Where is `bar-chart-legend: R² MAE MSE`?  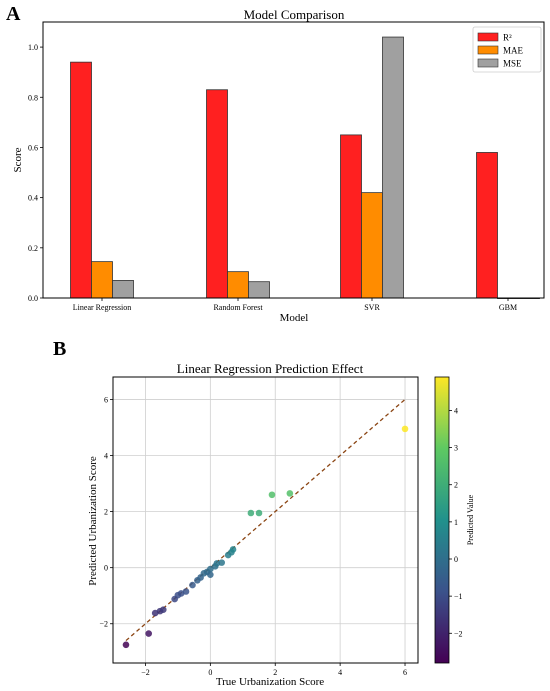
bar-chart-legend: R² MAE MSE is located at coordinates (507, 49).